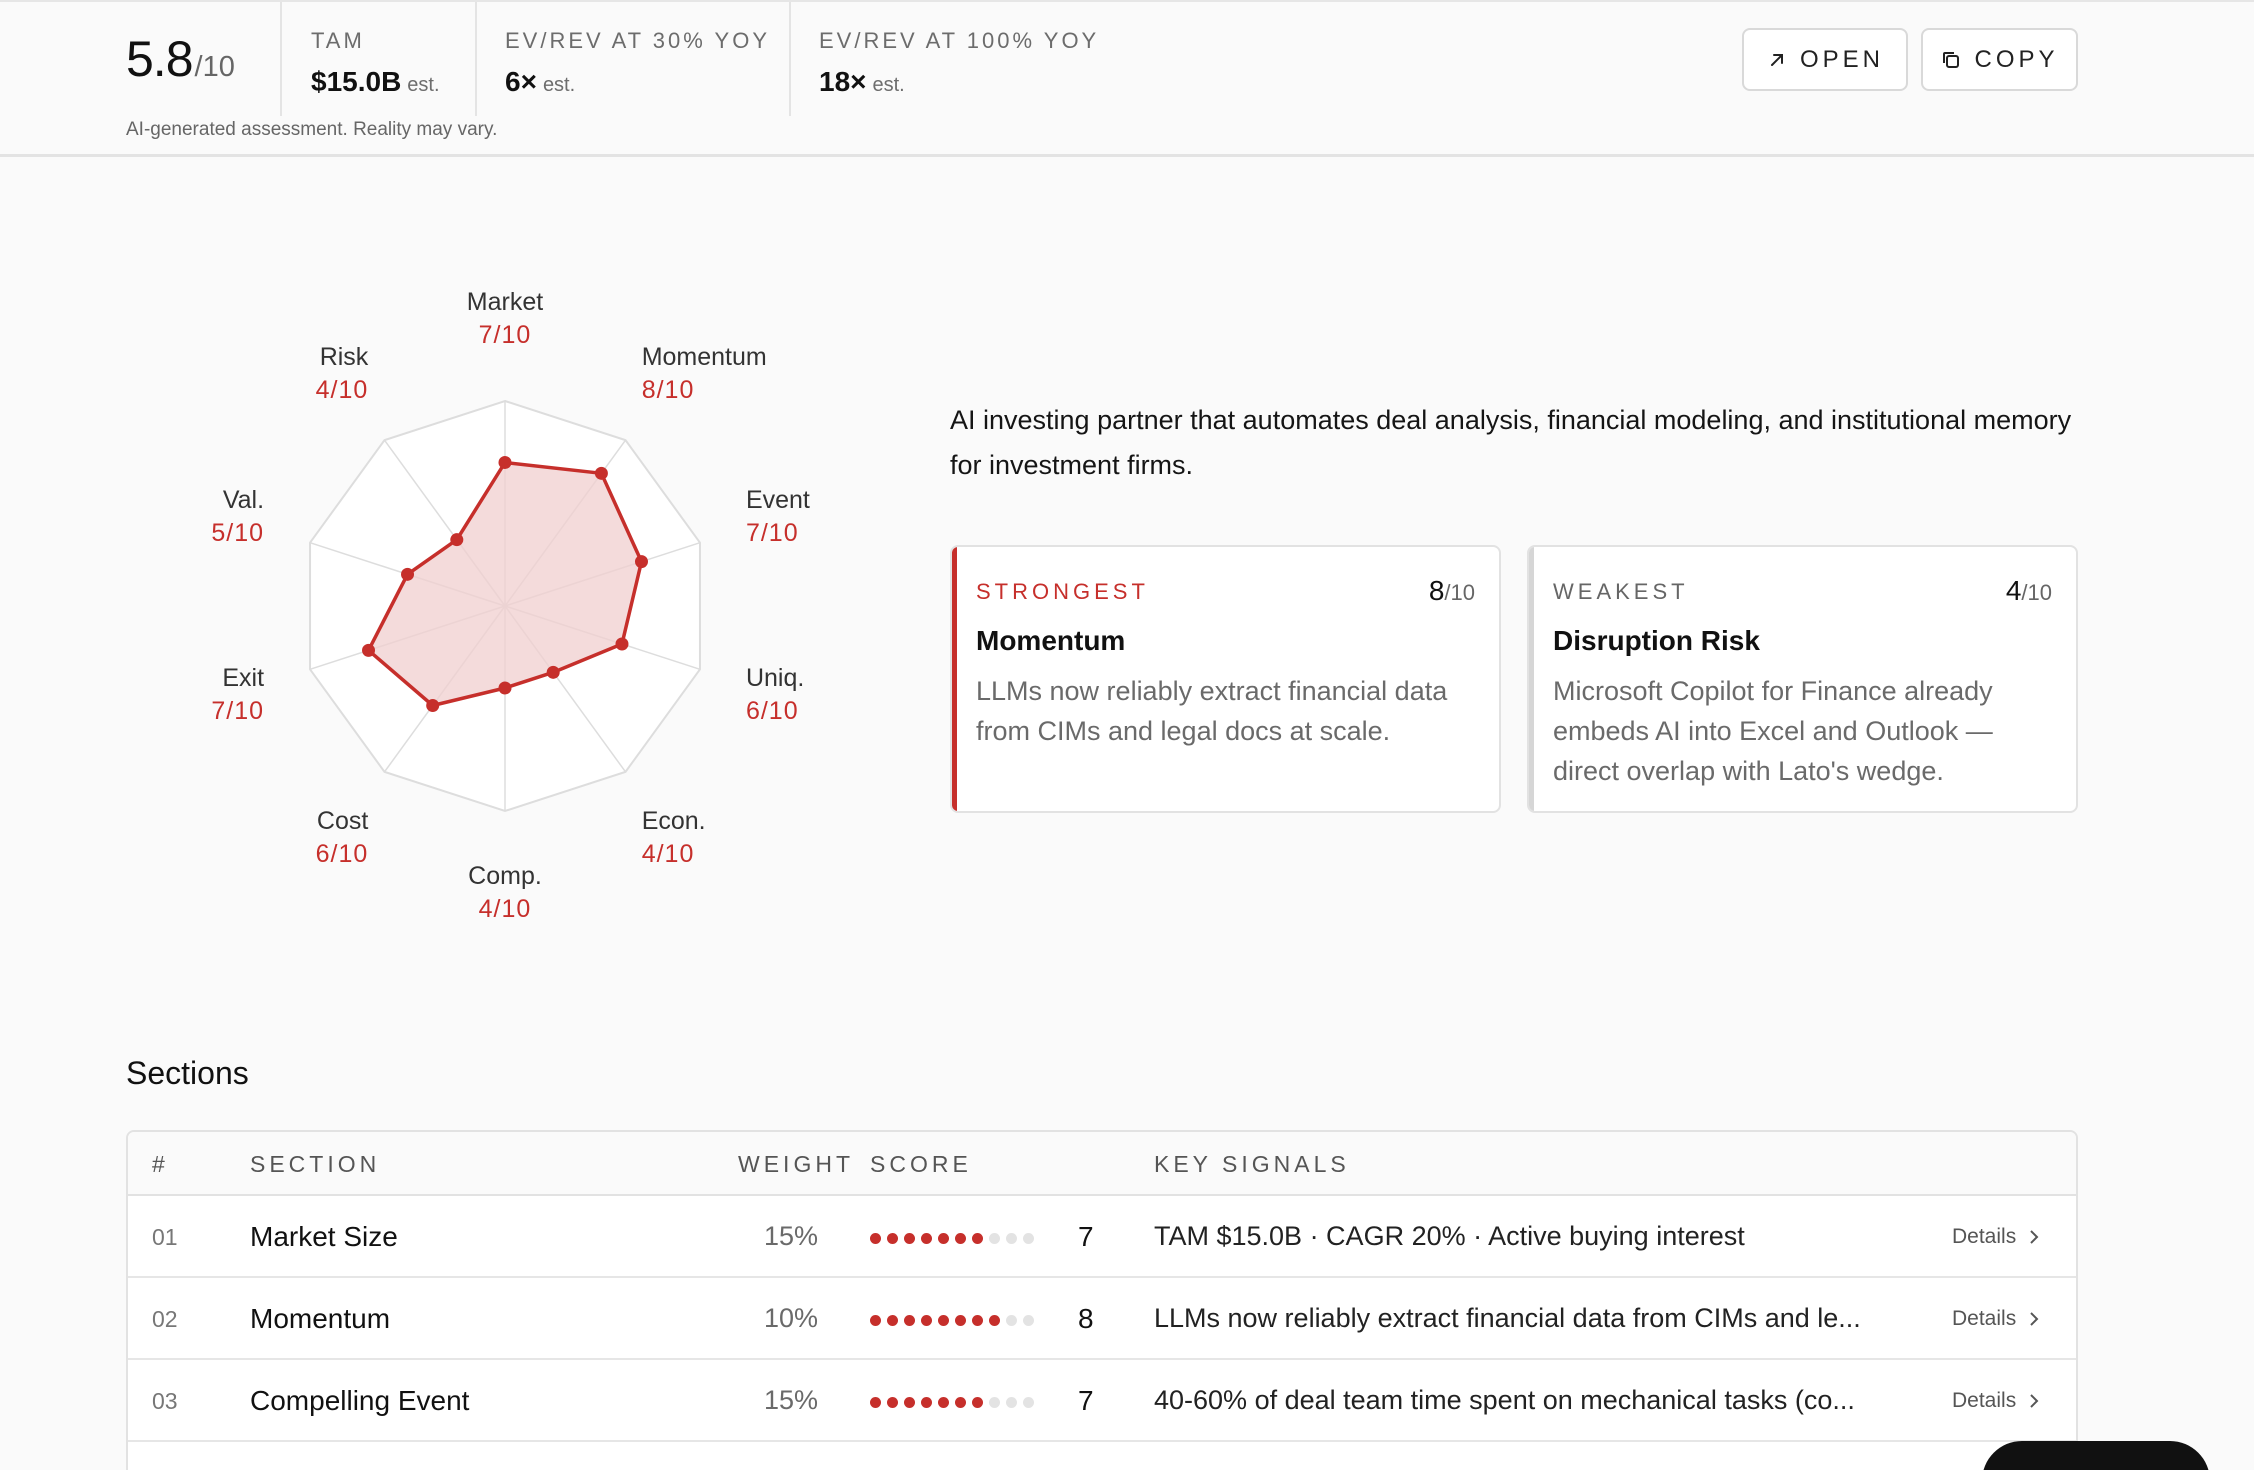  I want to click on row-number: 02, so click(165, 1319).